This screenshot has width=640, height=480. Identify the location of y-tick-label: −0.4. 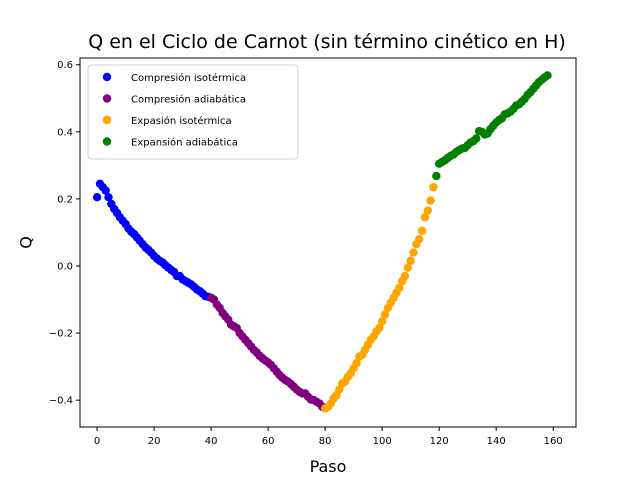
(61, 401).